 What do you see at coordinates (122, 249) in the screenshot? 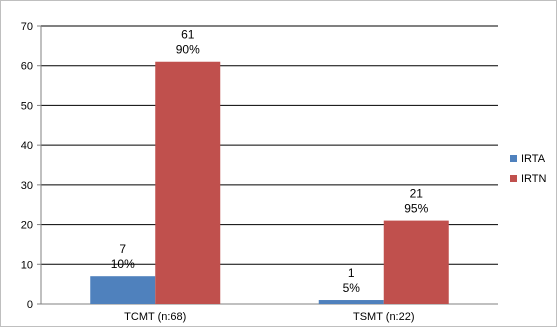
I see `data-label-value: 7` at bounding box center [122, 249].